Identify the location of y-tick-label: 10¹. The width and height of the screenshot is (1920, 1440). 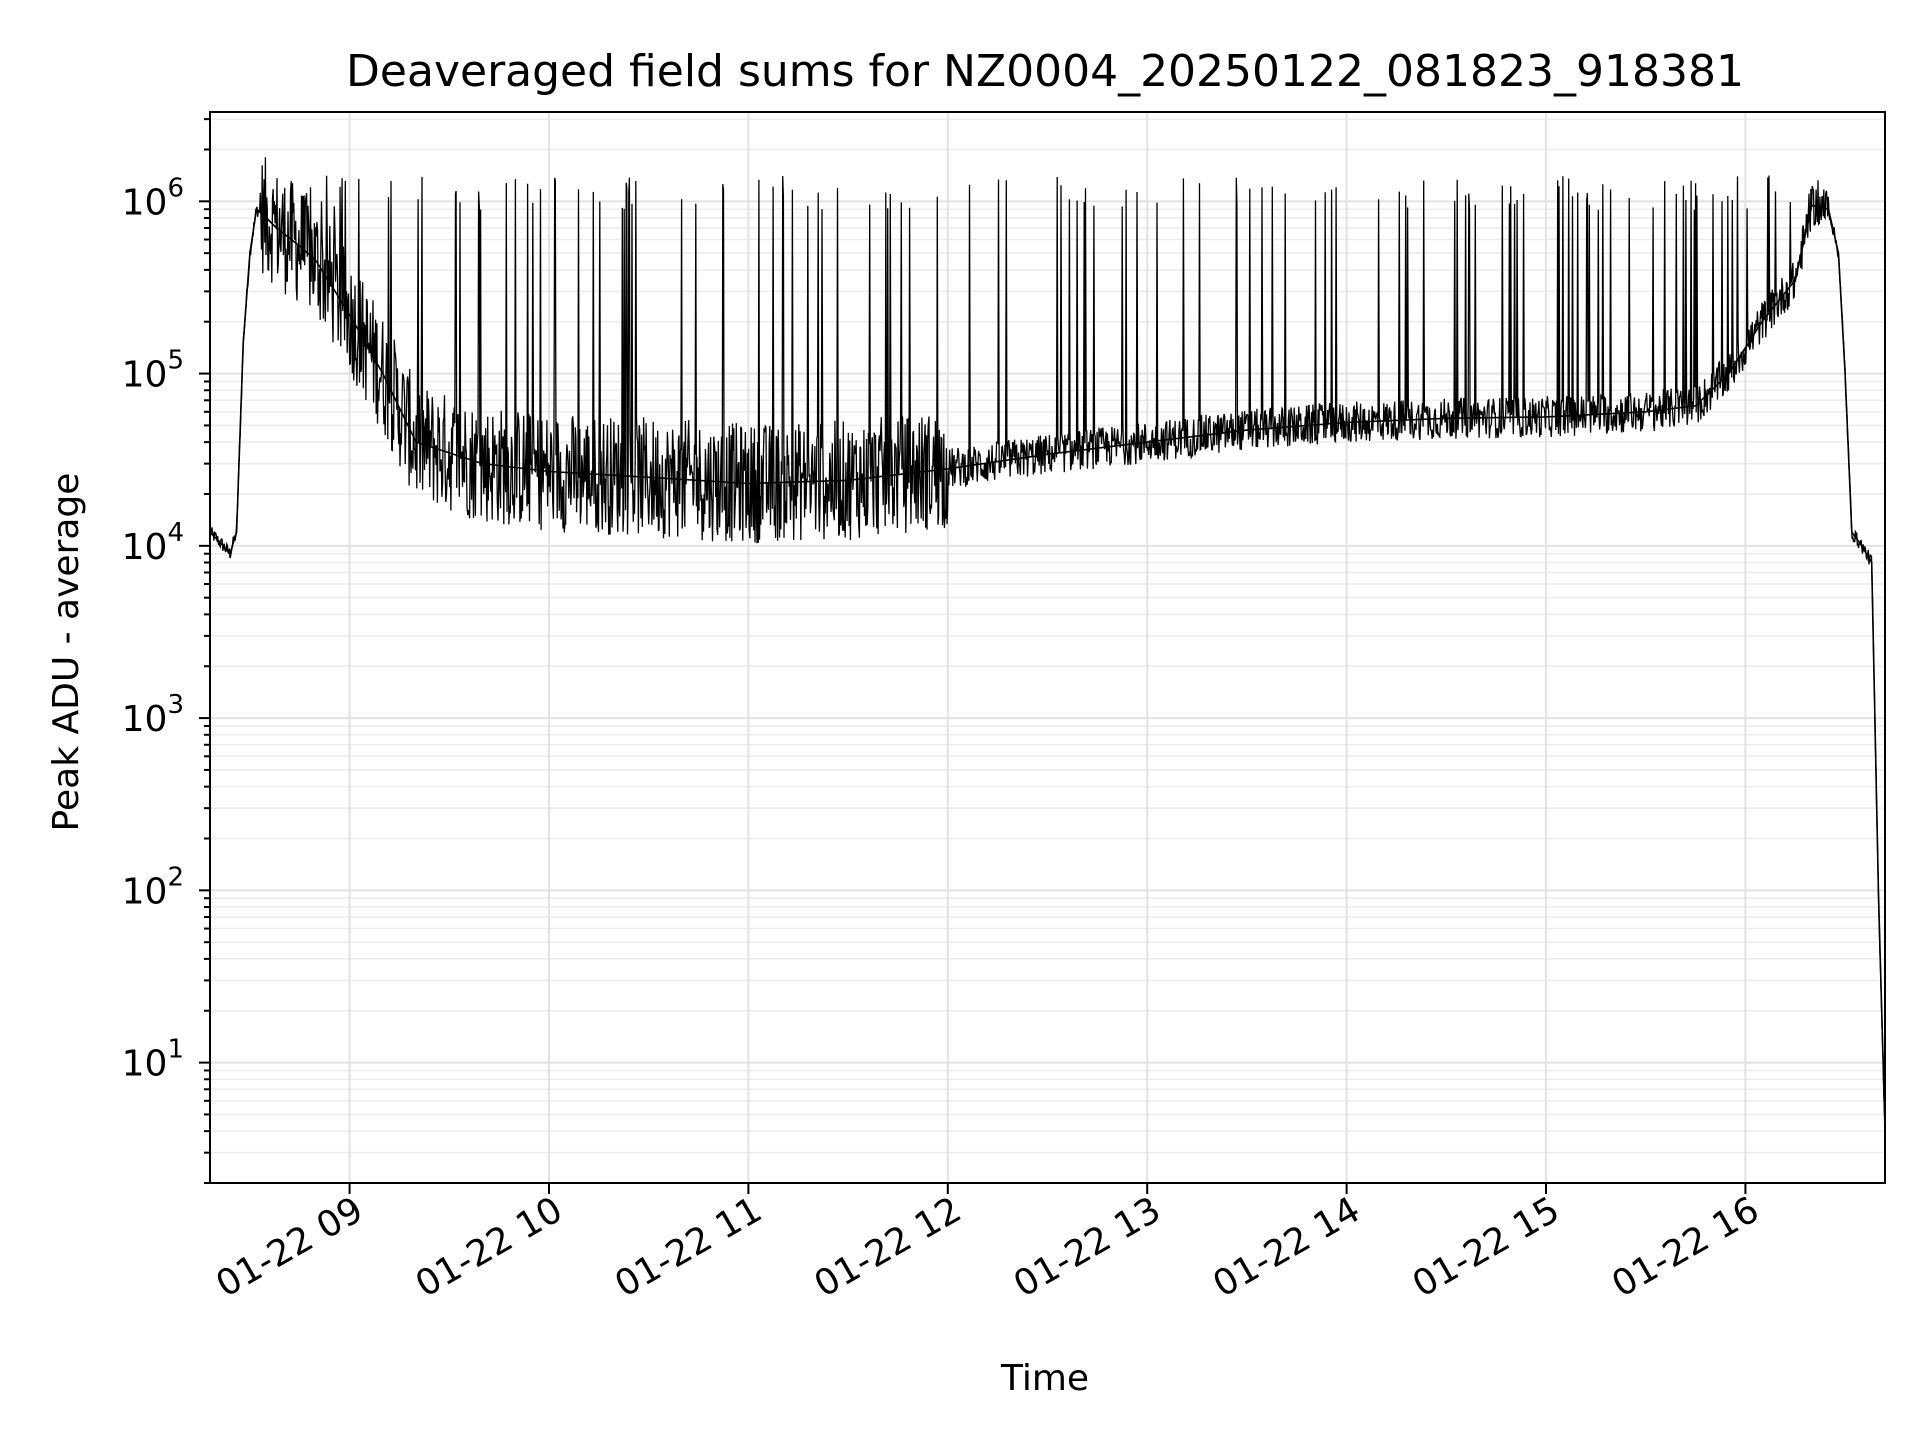
(153, 1060).